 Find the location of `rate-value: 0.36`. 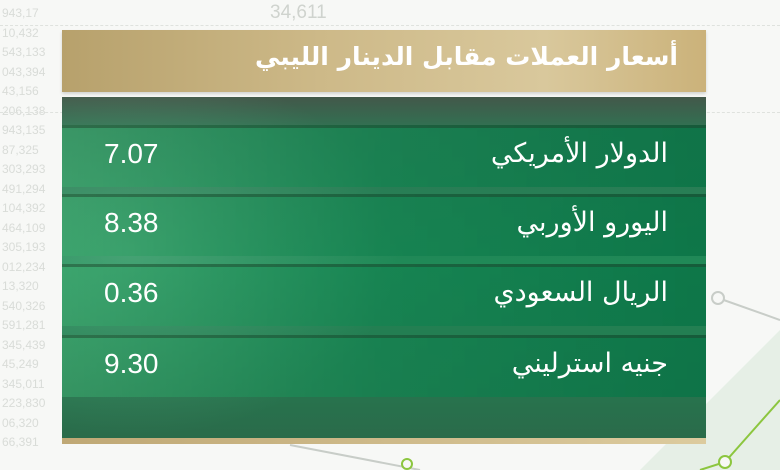

rate-value: 0.36 is located at coordinates (131, 292).